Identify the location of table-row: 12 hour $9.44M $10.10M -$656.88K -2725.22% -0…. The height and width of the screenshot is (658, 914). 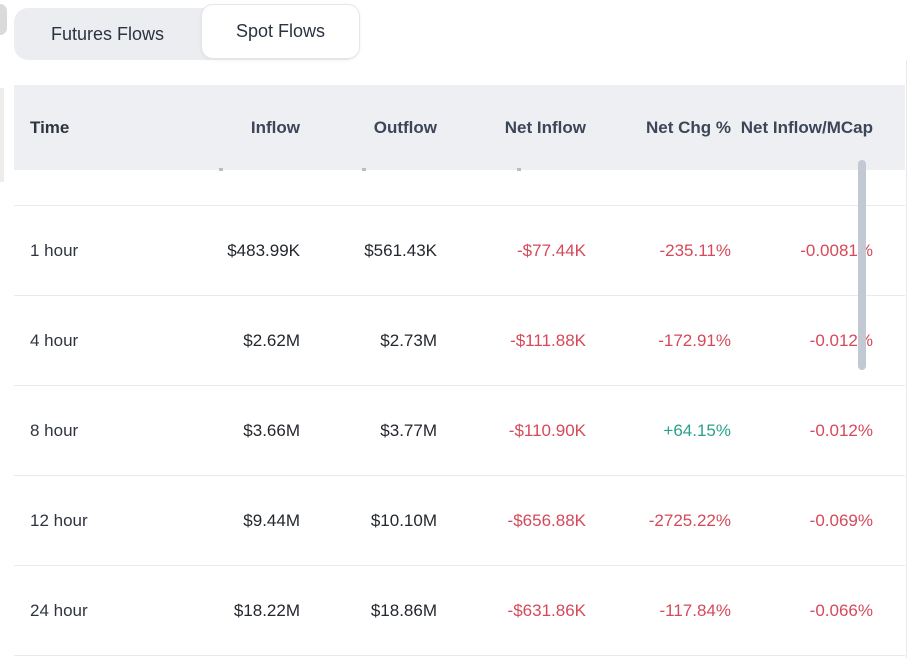
(459, 521).